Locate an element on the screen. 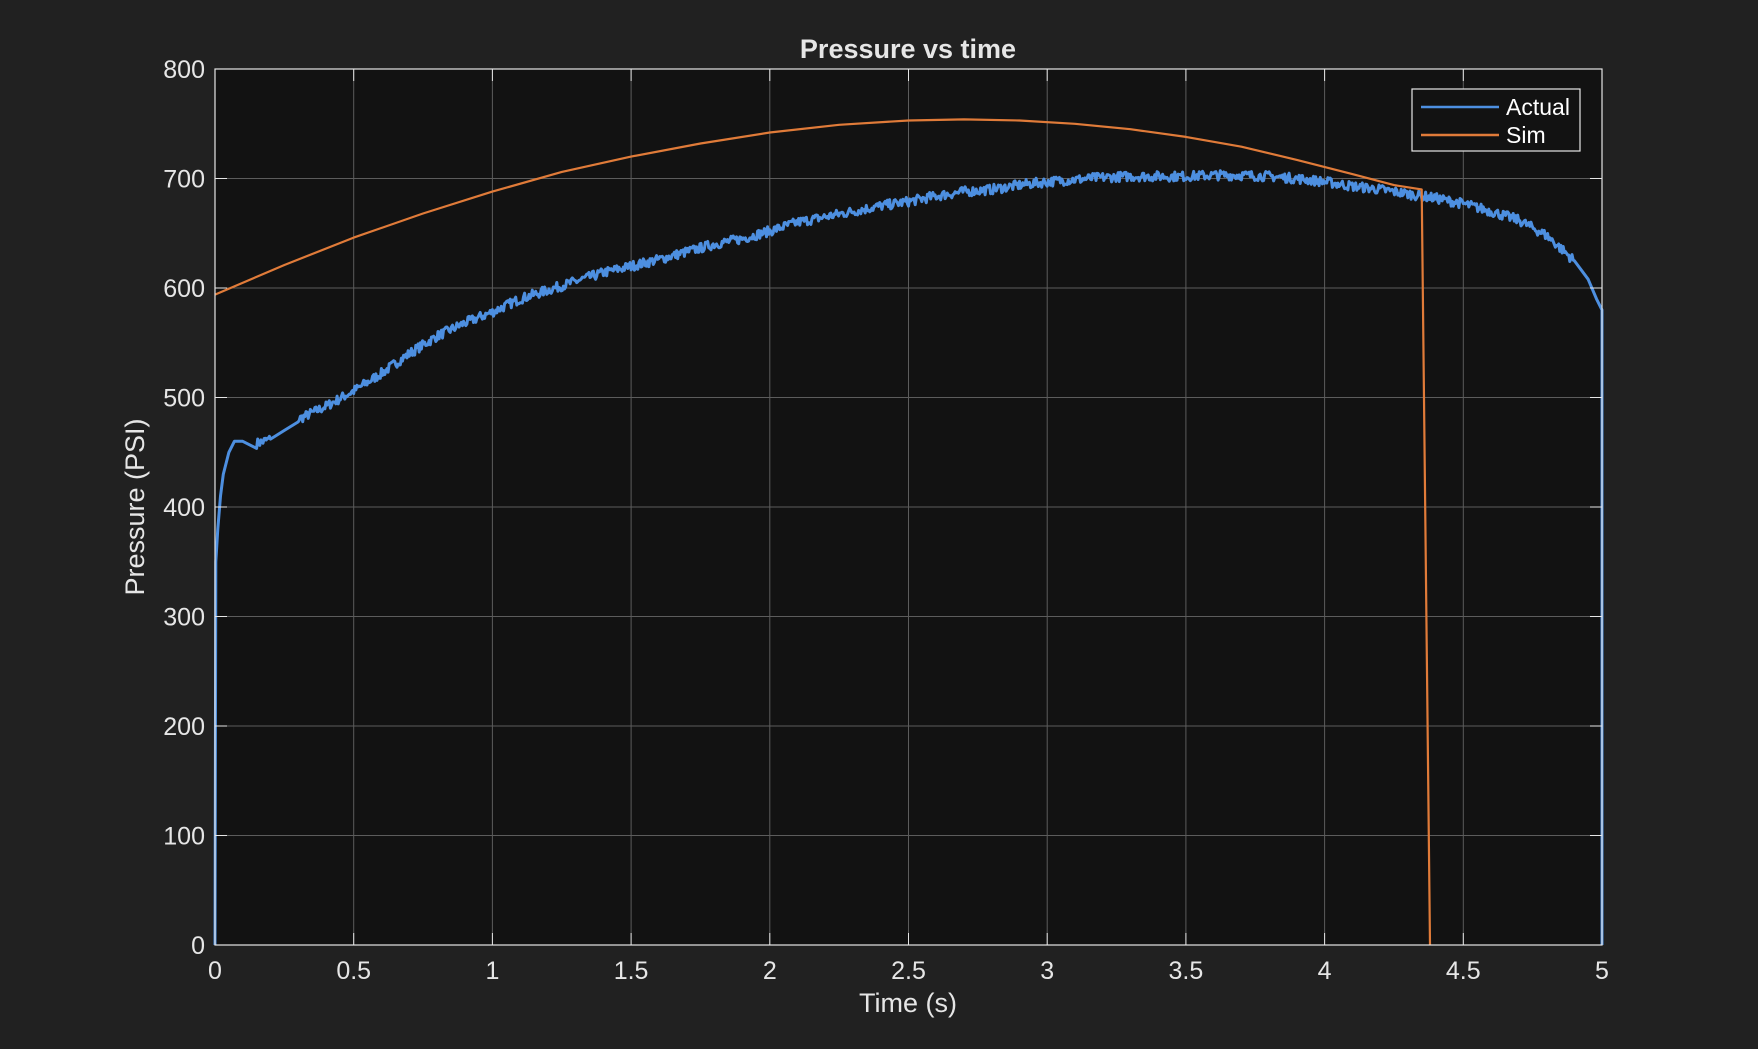 The width and height of the screenshot is (1758, 1049). x-tick-label: 3.5 is located at coordinates (1186, 971).